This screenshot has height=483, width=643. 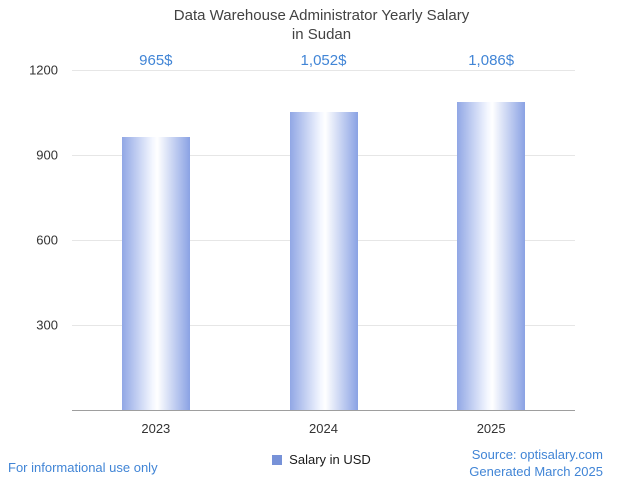 I want to click on bar-2024, so click(x=323, y=260).